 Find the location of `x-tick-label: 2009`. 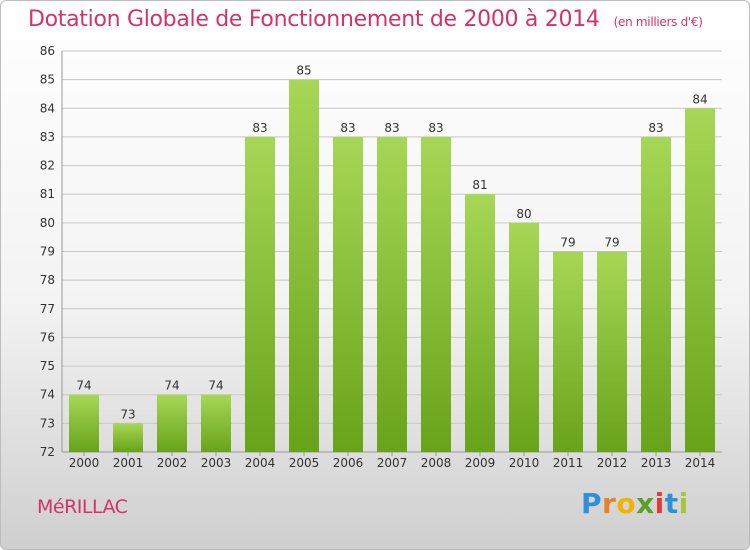

x-tick-label: 2009 is located at coordinates (480, 463).